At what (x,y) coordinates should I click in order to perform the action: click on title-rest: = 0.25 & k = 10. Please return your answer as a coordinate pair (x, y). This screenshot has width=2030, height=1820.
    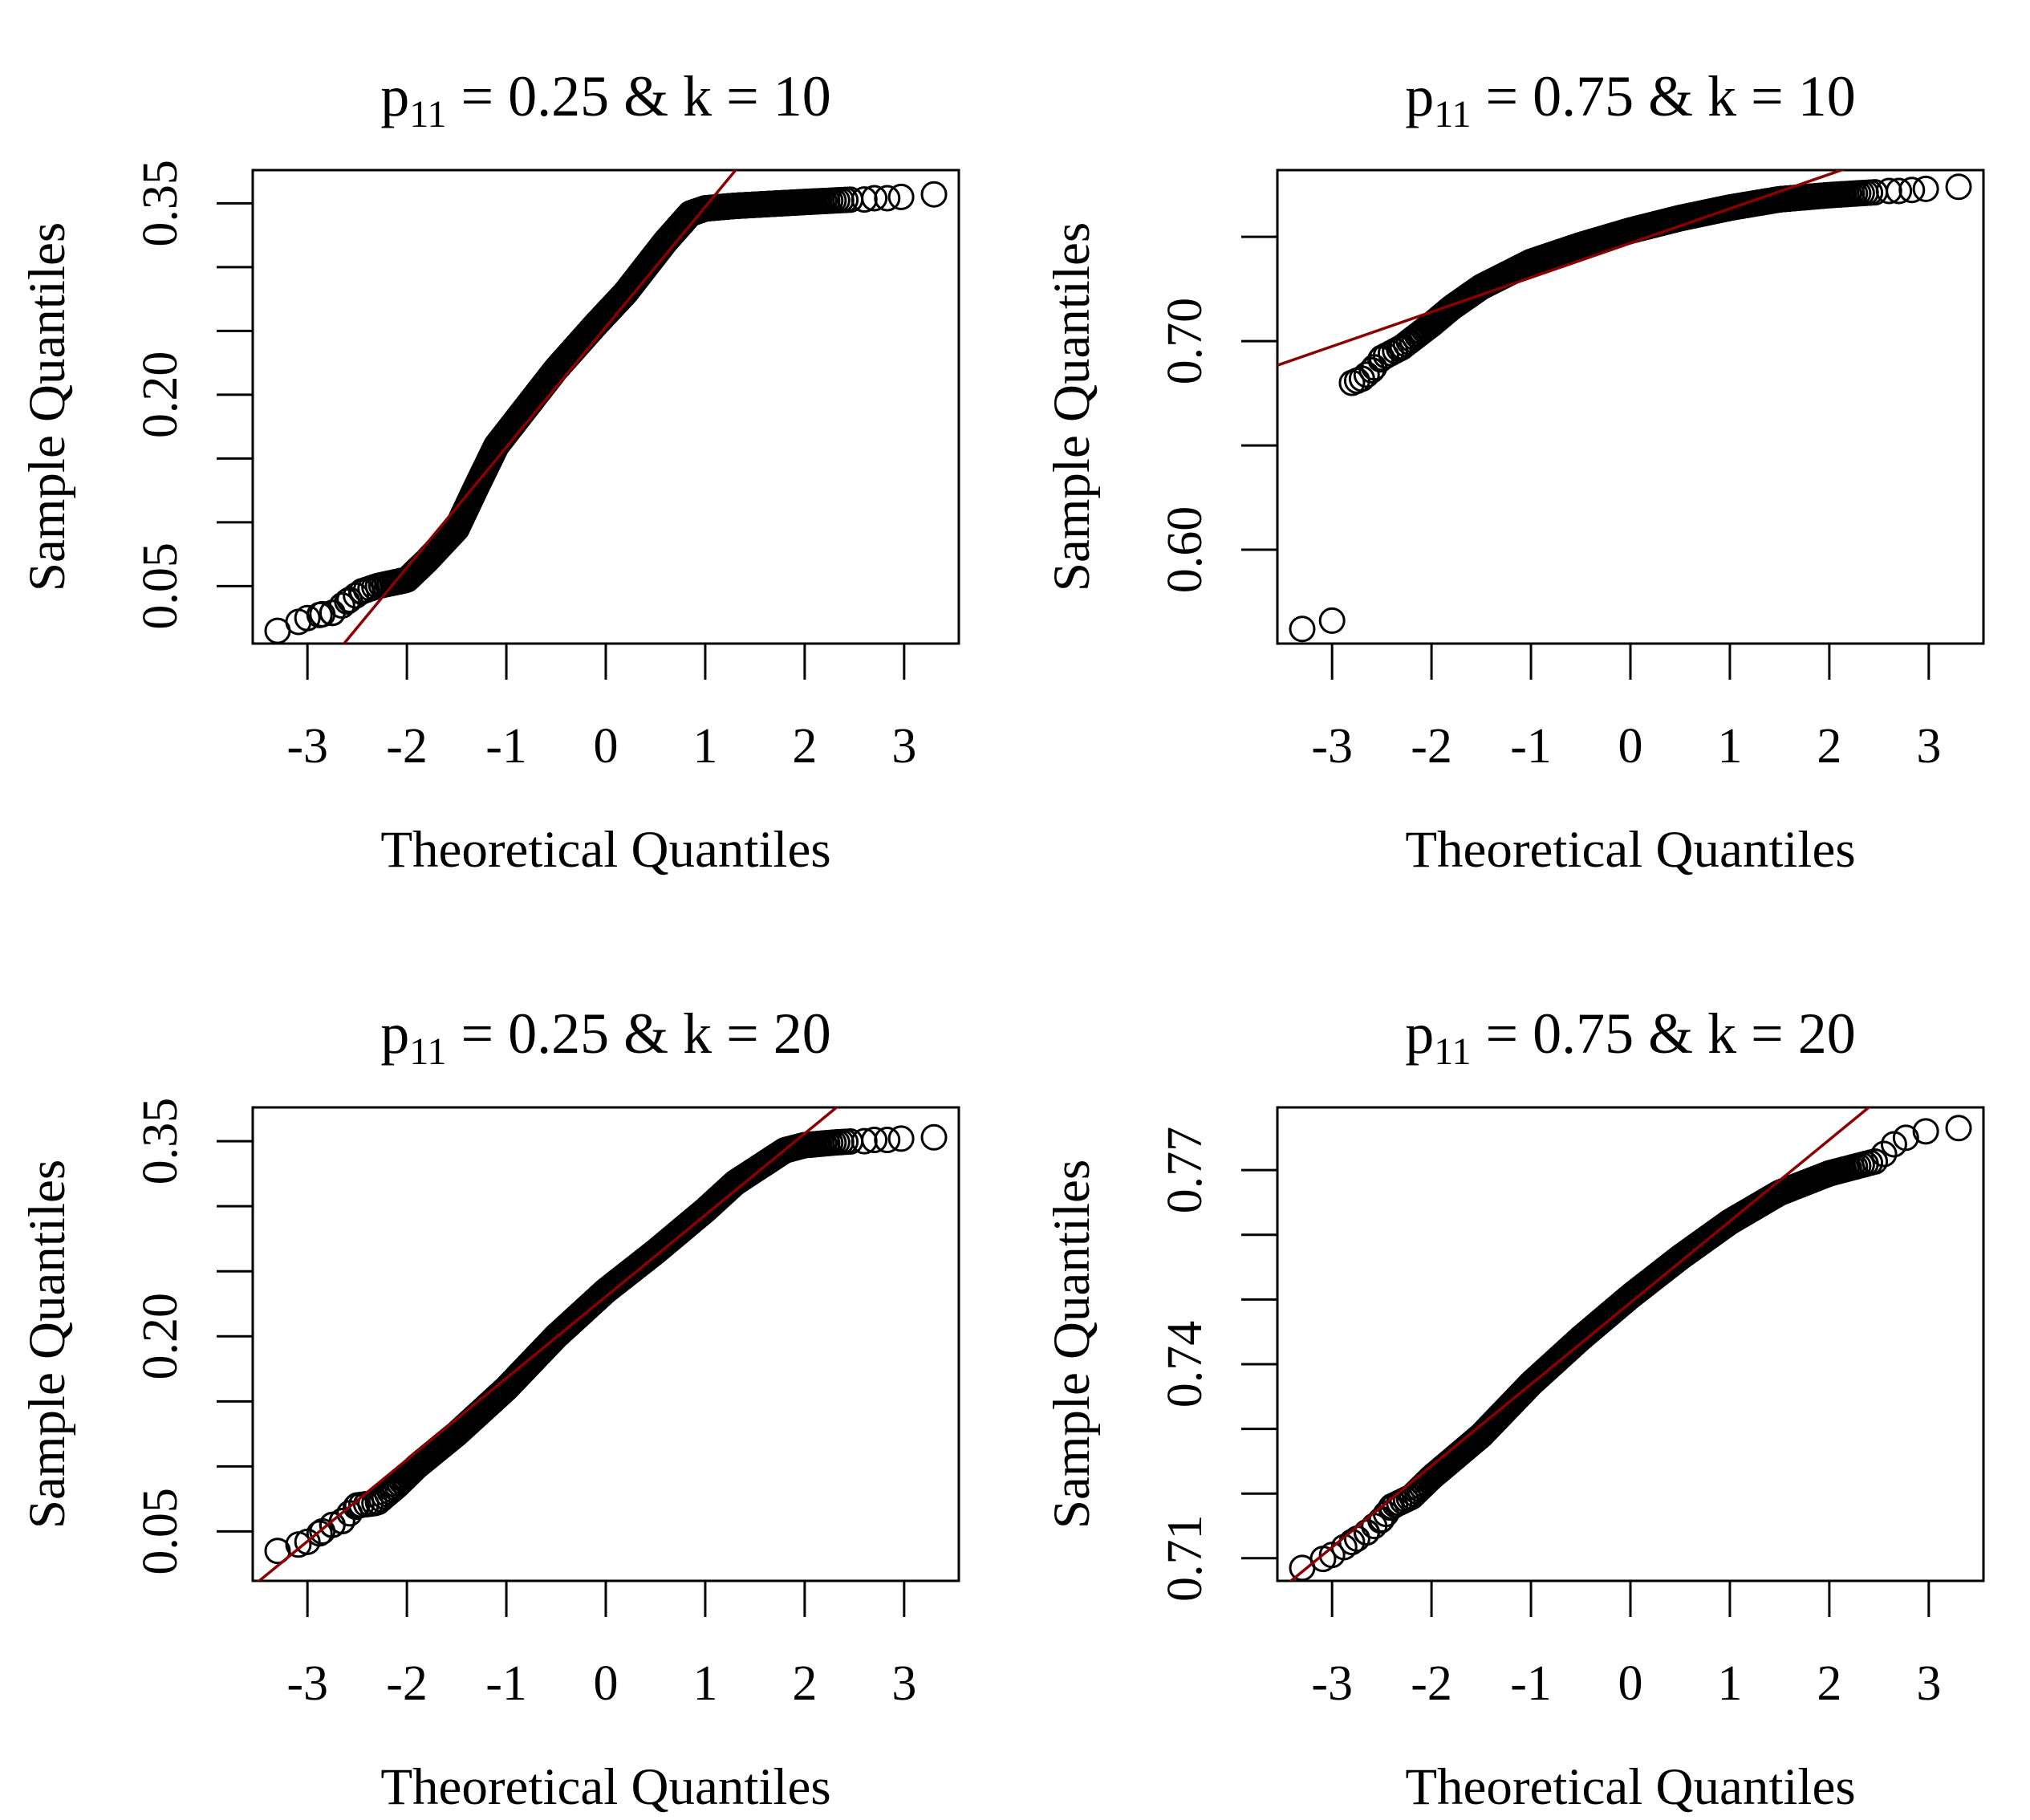
    Looking at the image, I should click on (639, 96).